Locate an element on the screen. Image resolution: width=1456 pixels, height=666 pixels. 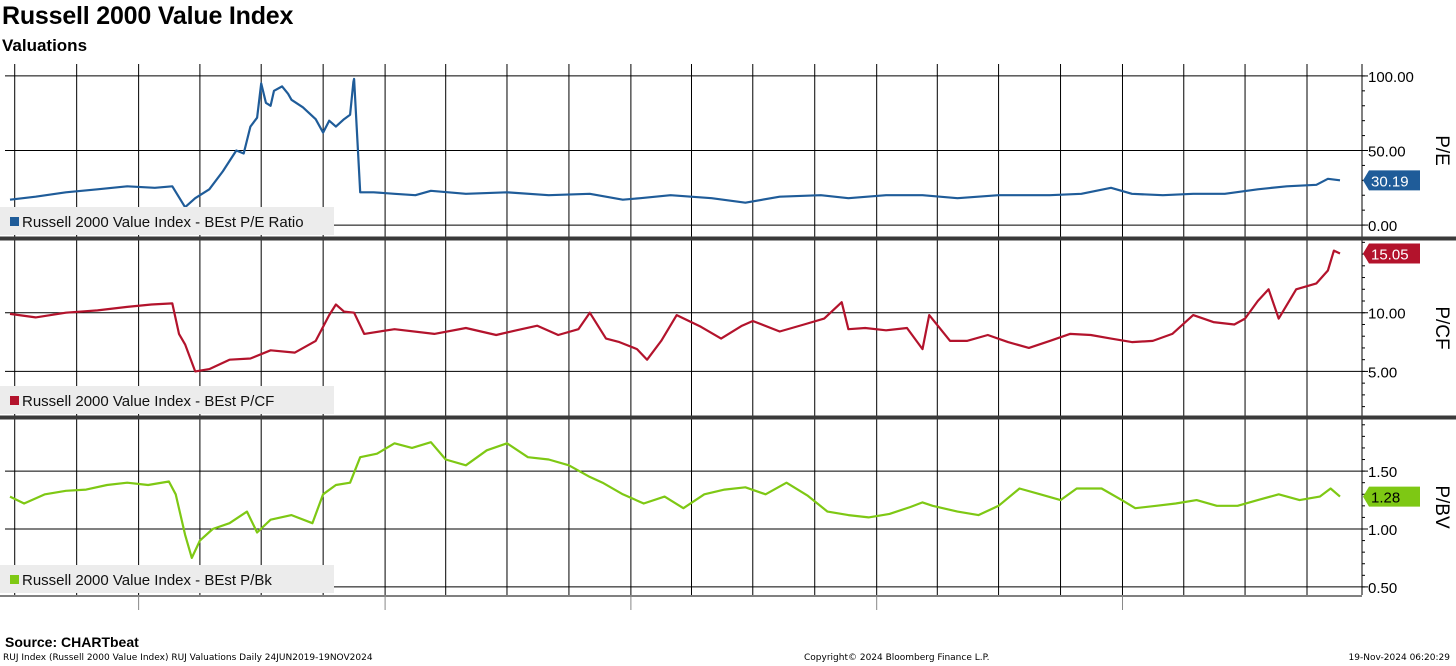
last-value-label: 15.05 is located at coordinates (1390, 254).